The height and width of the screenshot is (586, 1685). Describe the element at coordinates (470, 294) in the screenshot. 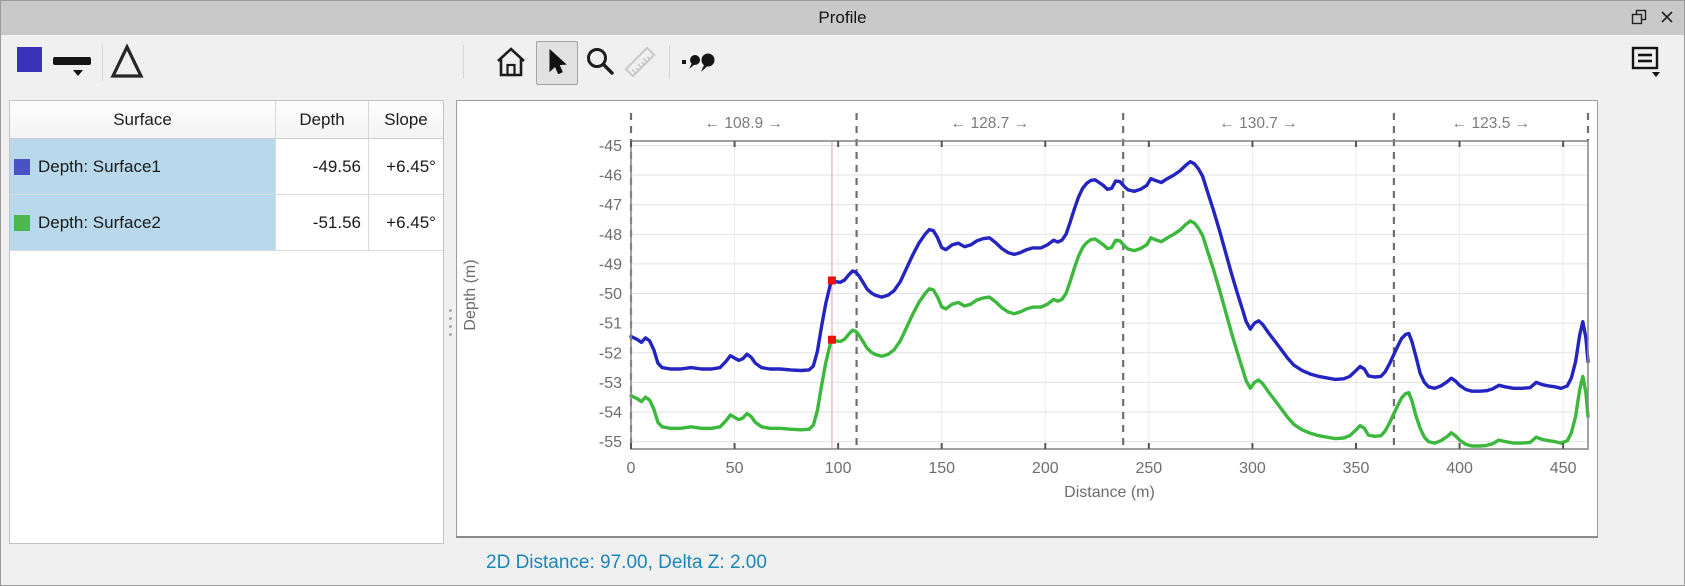

I see `y-axis-title: Depth (m)` at that location.